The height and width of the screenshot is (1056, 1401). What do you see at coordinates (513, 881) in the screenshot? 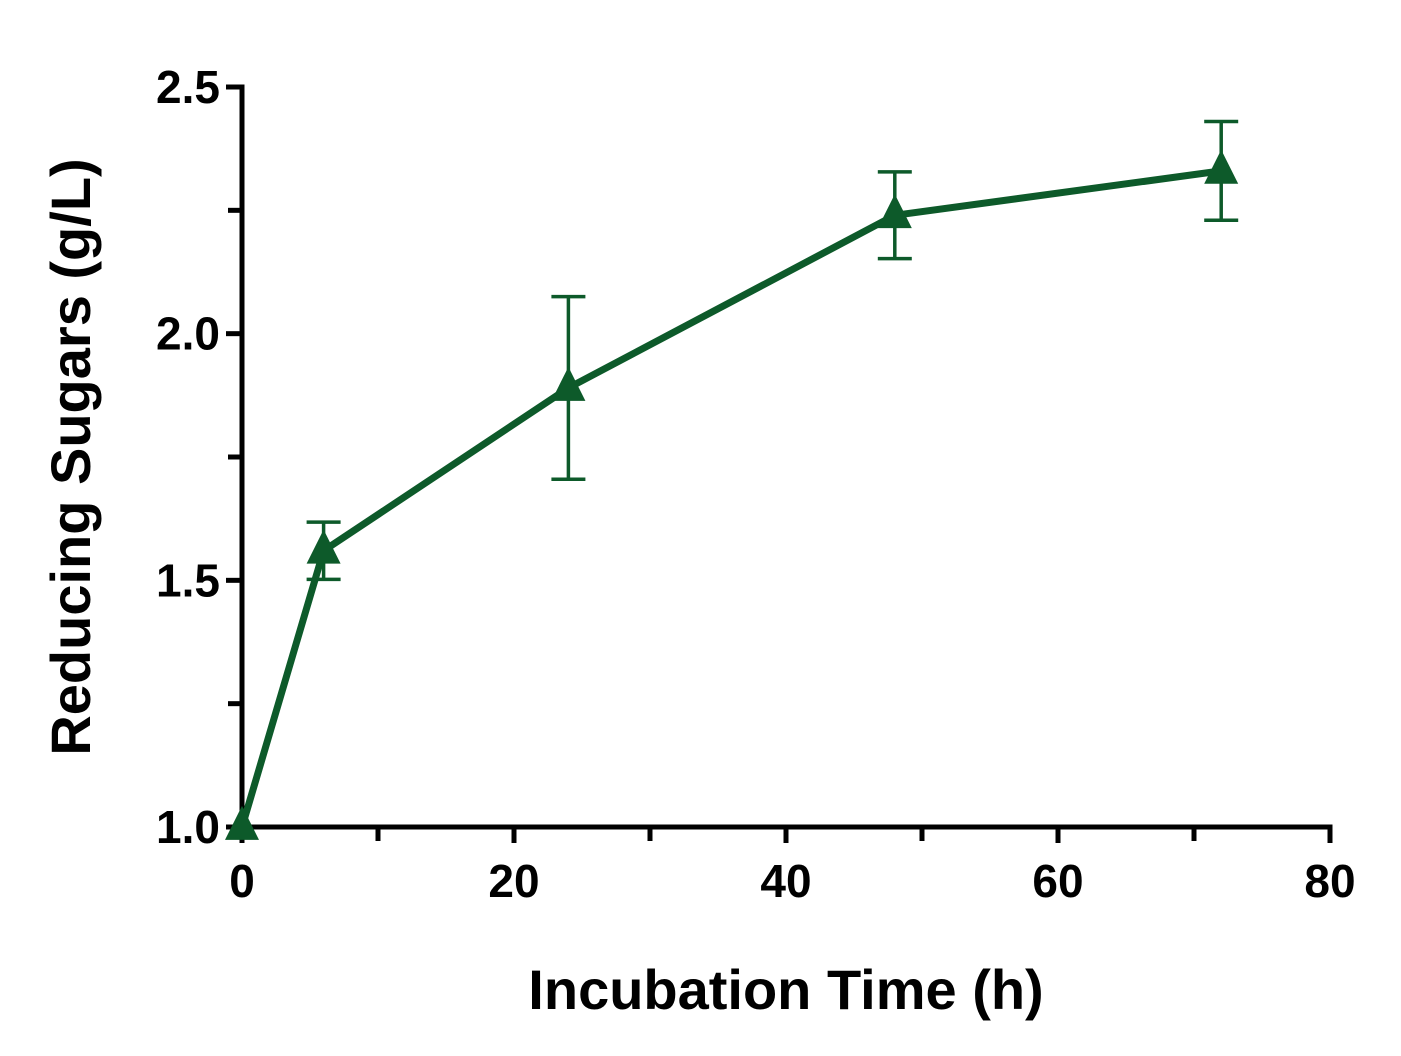
I see `x-tick-label: 20` at bounding box center [513, 881].